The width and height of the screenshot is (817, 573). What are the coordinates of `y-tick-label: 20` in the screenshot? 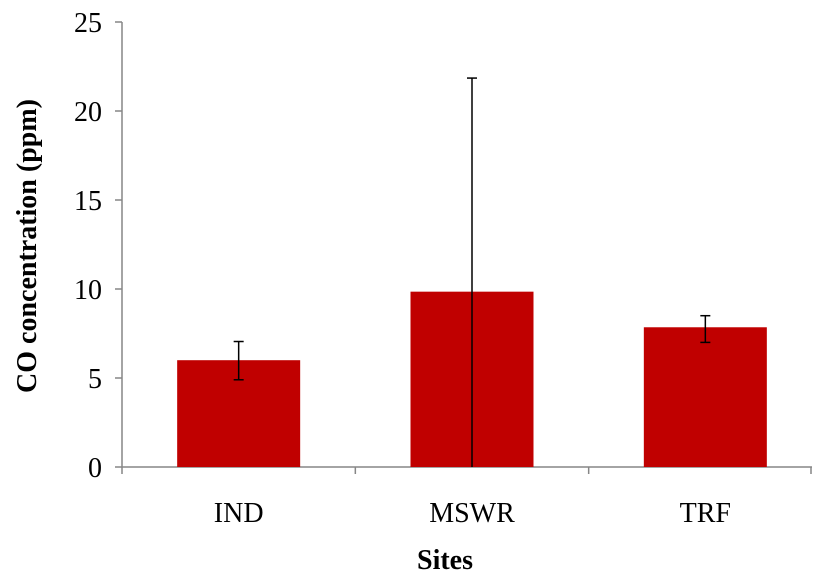 It's located at (88, 112).